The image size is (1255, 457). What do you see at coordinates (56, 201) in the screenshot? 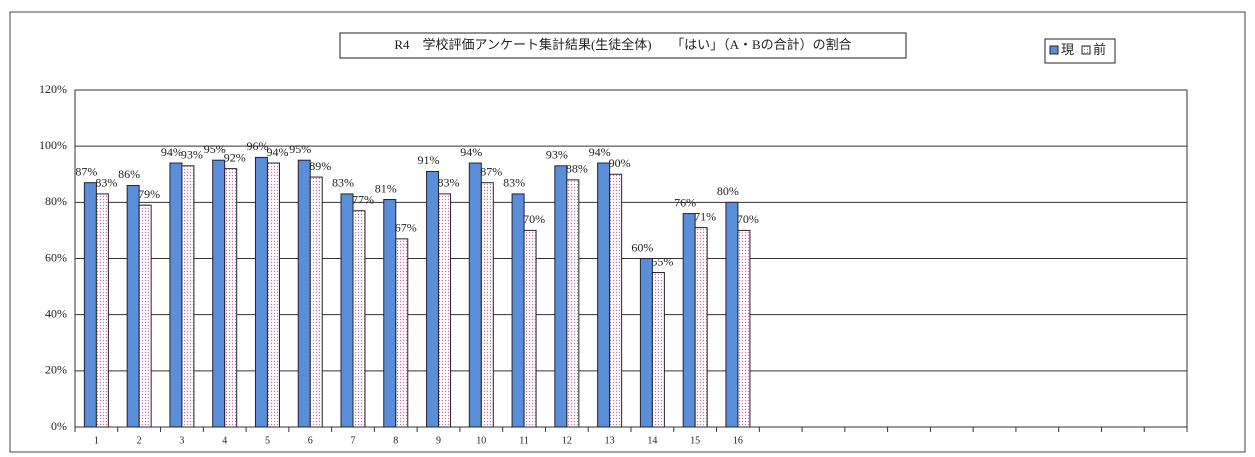
I see `y-tick-label: 80%` at bounding box center [56, 201].